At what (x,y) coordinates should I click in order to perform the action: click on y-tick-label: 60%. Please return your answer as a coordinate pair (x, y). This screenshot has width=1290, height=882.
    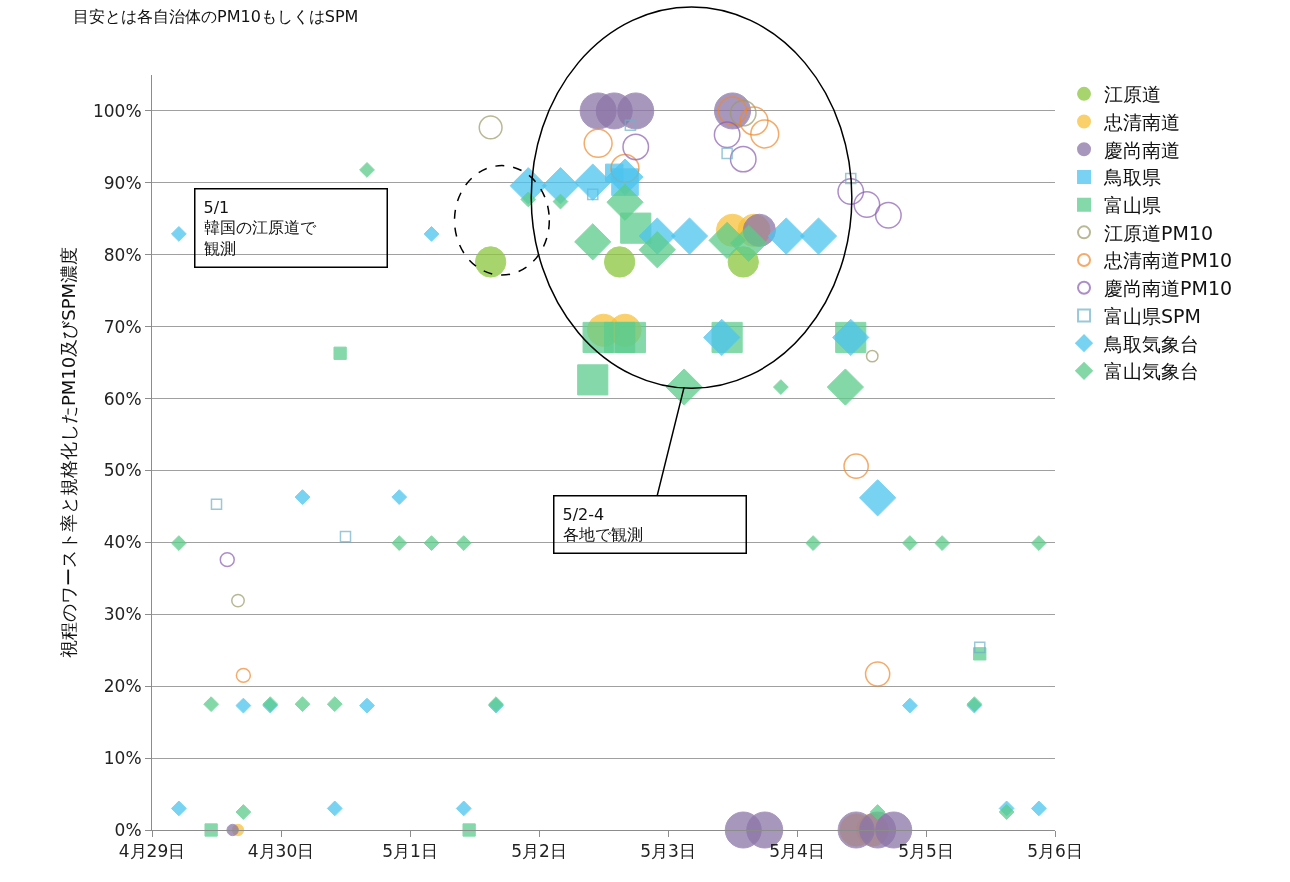
    Looking at the image, I should click on (122, 398).